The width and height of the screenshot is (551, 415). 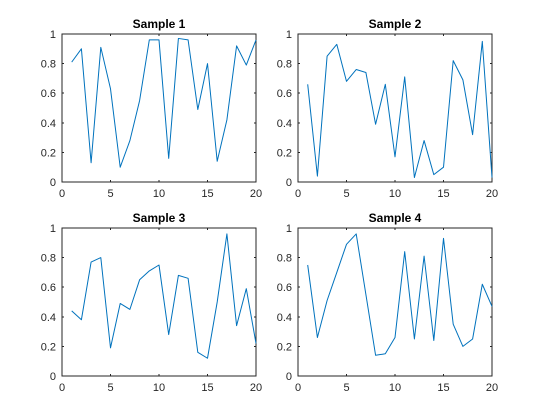 I want to click on subplot-title: Sample 4, so click(x=395, y=218).